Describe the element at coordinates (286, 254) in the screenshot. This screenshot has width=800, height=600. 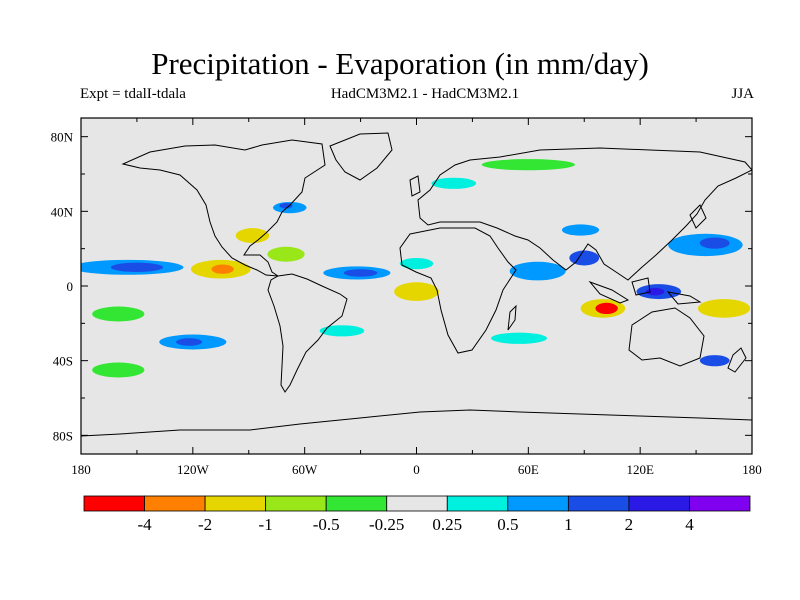
I see `region-caribbean-dry` at that location.